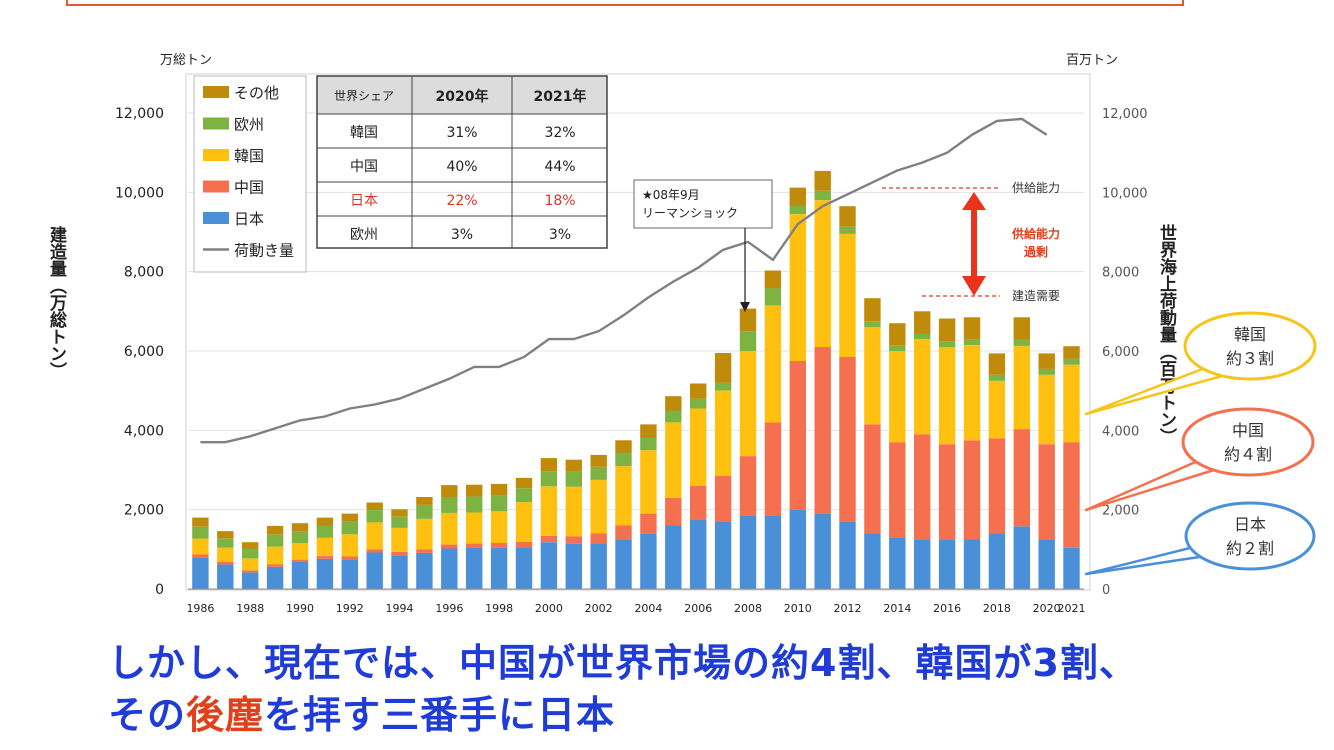  I want to click on x-tick-label: 1992, so click(350, 608).